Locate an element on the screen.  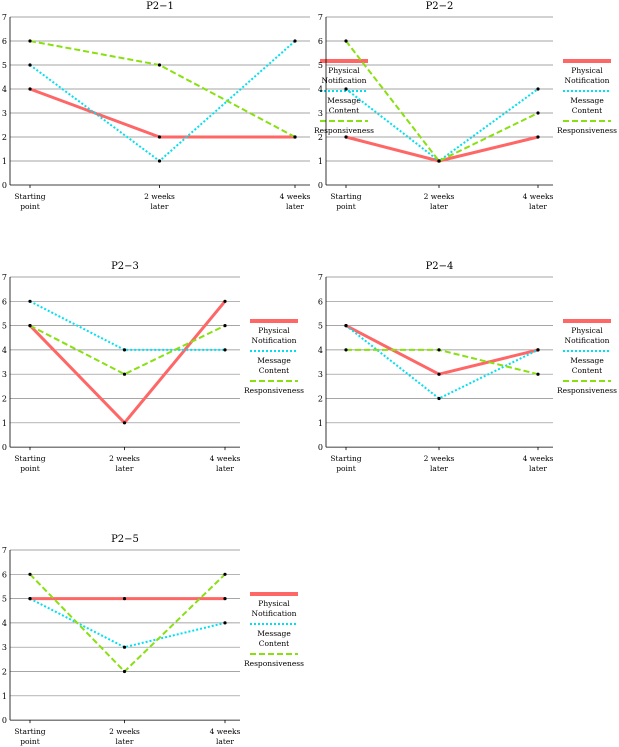
chart-title: P2−2 is located at coordinates (440, 6).